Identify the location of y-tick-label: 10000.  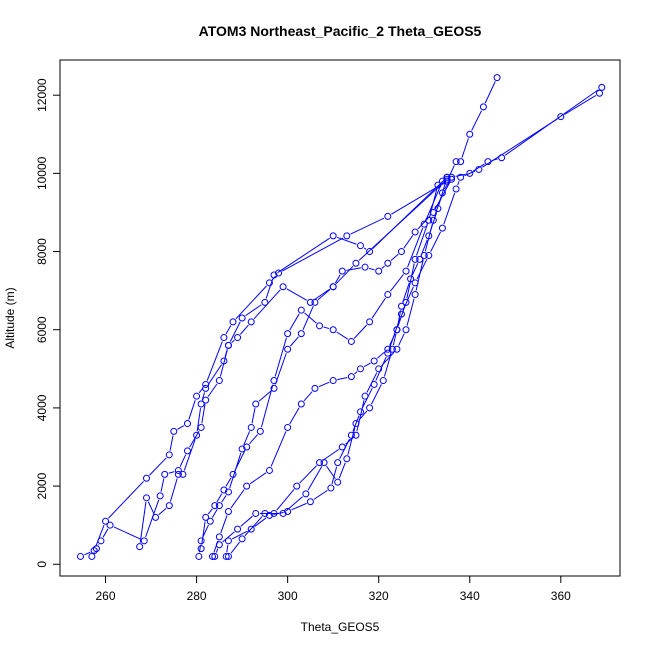
(42, 173).